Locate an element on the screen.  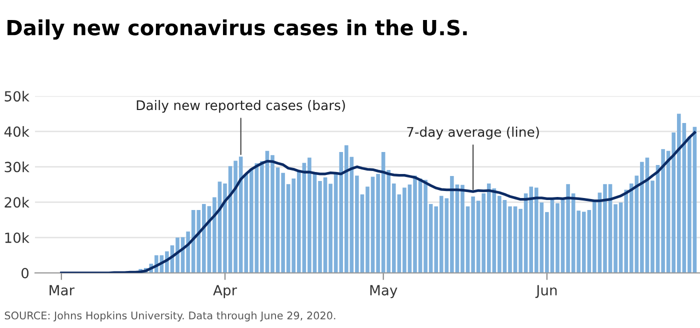
x-tick-label: Apr is located at coordinates (225, 291).